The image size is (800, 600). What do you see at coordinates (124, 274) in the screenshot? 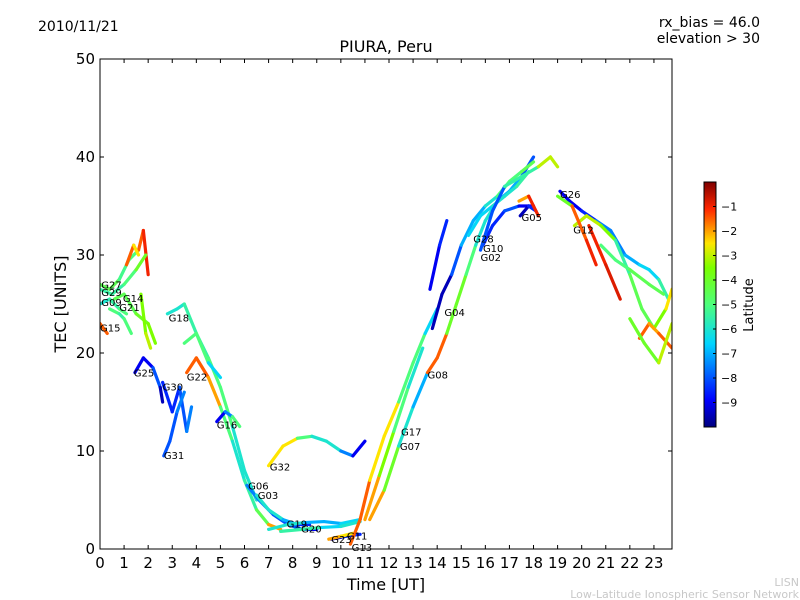
I see `series-G29` at bounding box center [124, 274].